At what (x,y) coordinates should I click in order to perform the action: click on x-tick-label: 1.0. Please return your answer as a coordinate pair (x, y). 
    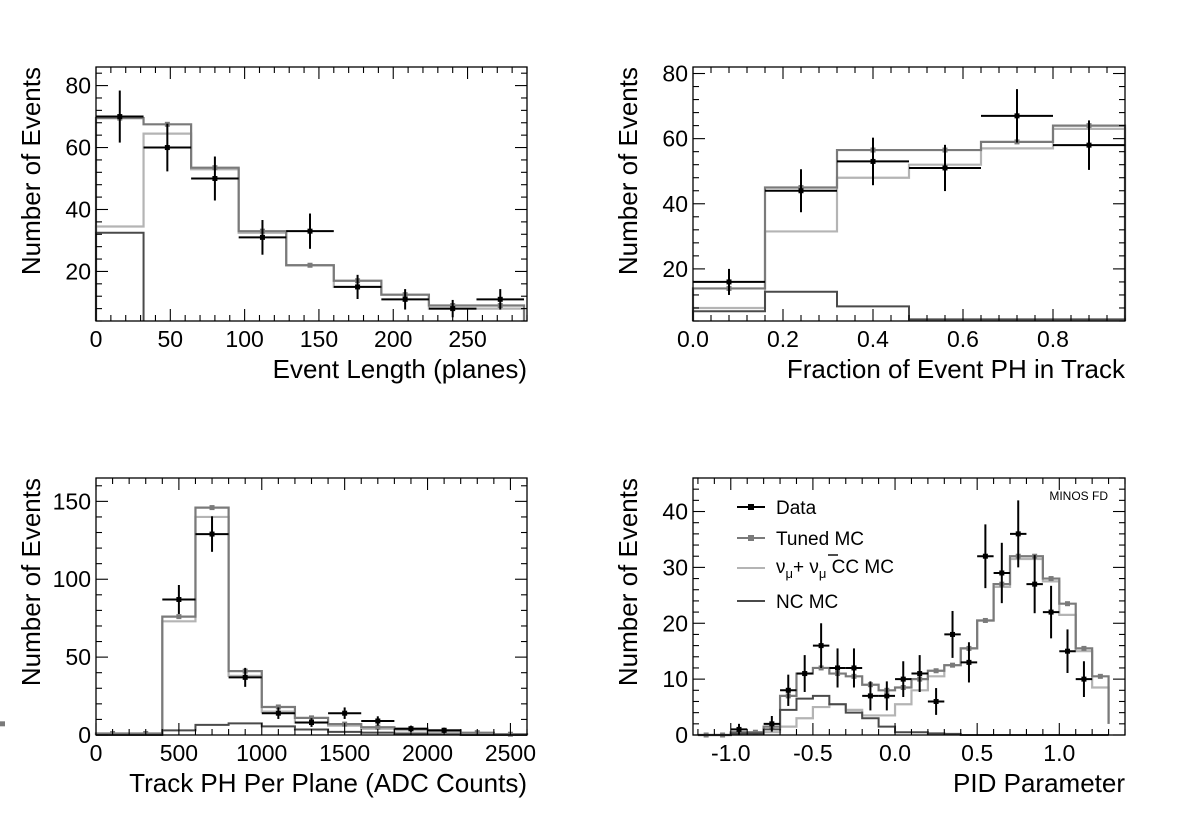
    Looking at the image, I should click on (1059, 753).